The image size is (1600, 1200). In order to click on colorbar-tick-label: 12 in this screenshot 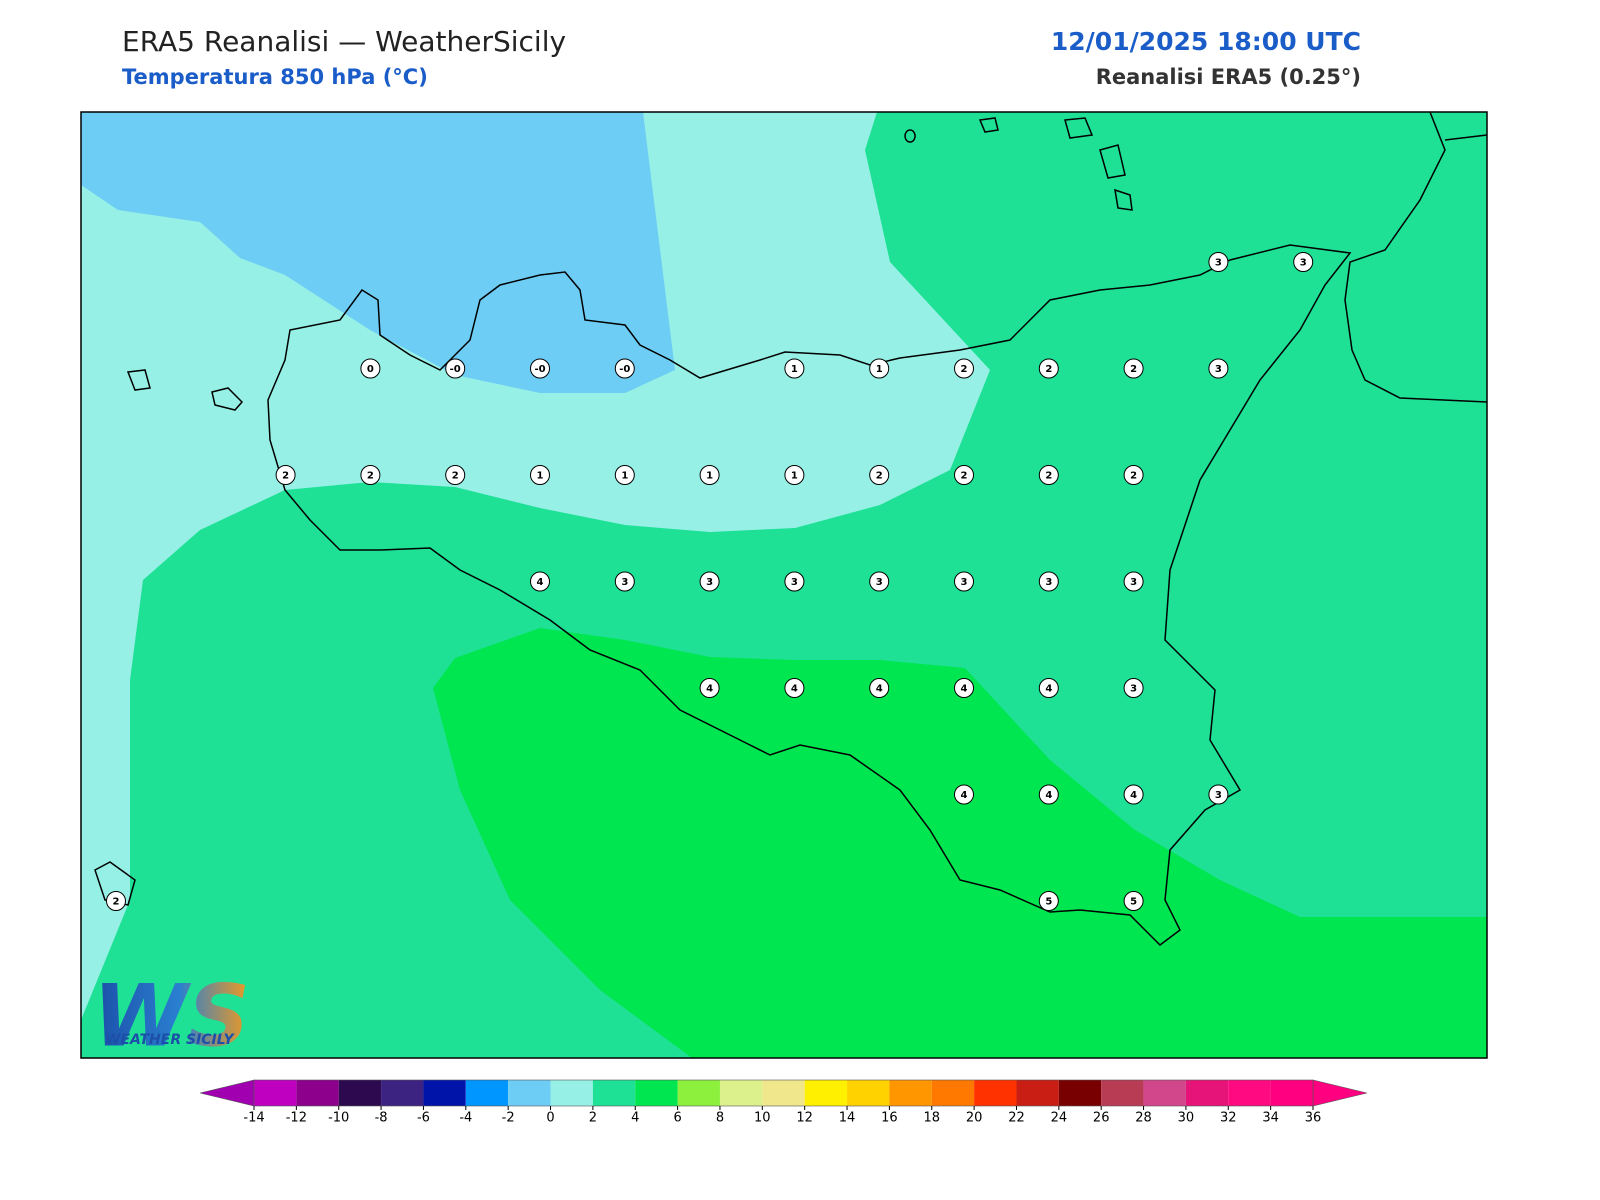, I will do `click(804, 1118)`.